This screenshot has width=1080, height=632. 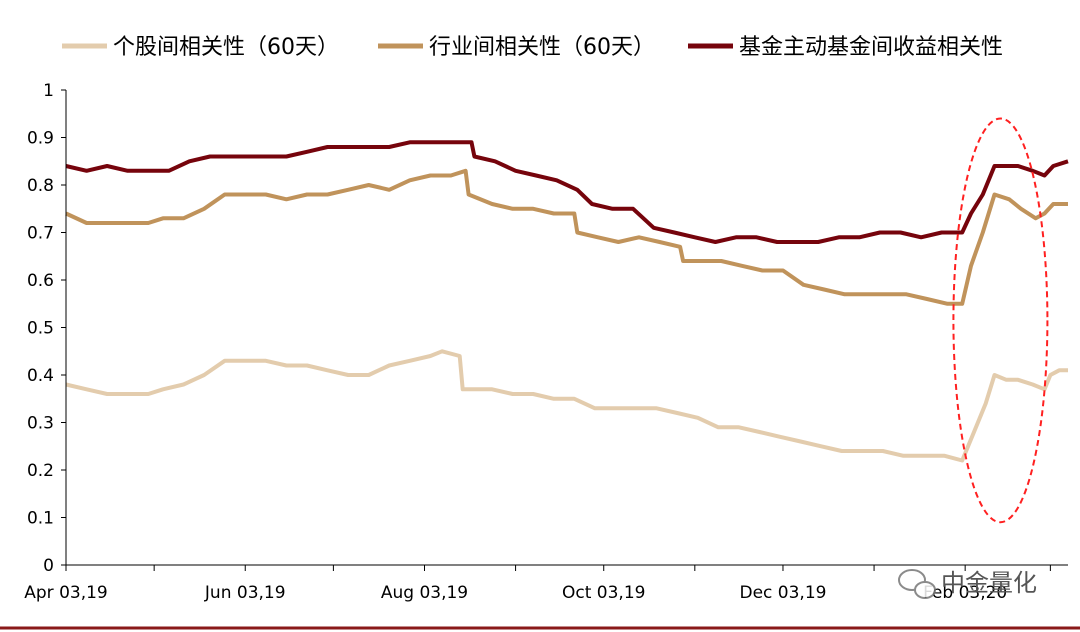 I want to click on legend-label-1: 个股间相关性（60天）, so click(x=226, y=47).